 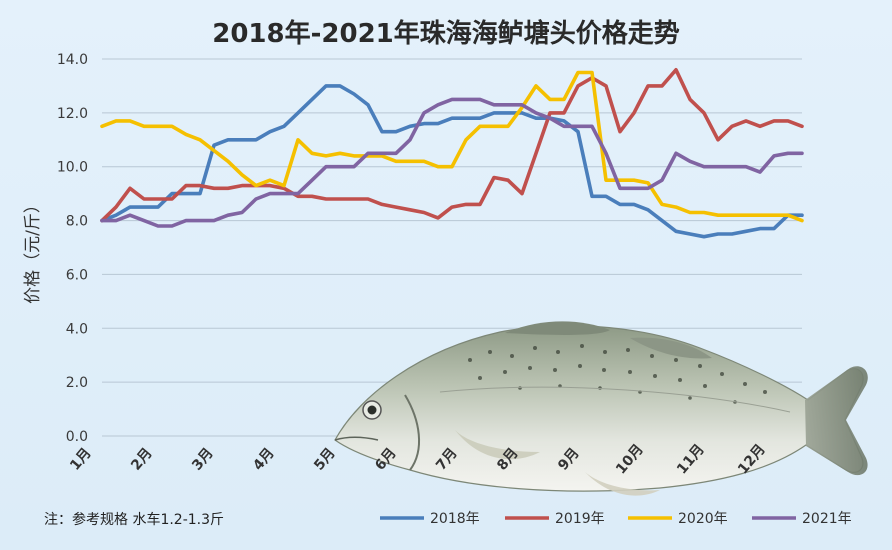 I want to click on x-tick-label: 5月, so click(x=325, y=459).